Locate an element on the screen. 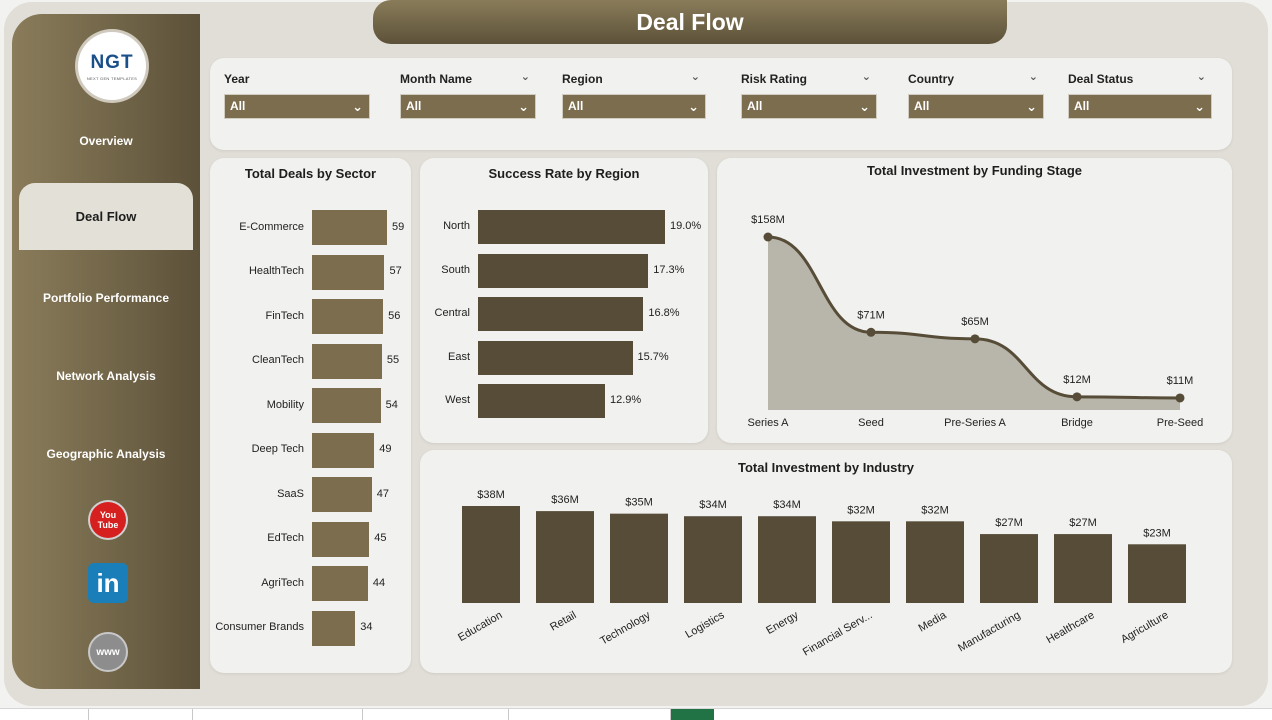 This screenshot has height=720, width=1272. filter-risk-value: All is located at coordinates (755, 106).